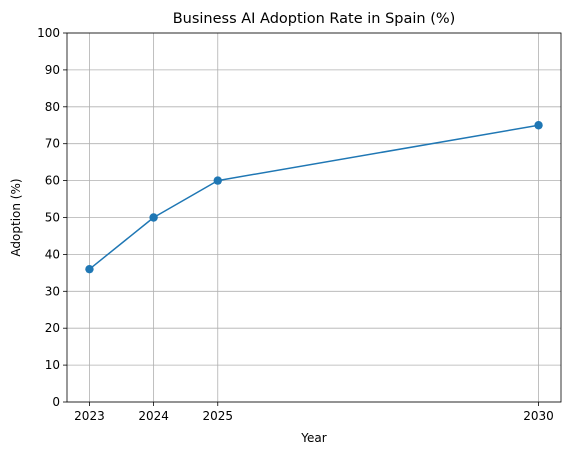 This screenshot has height=455, width=571. I want to click on x-tick-label: 2030, so click(538, 416).